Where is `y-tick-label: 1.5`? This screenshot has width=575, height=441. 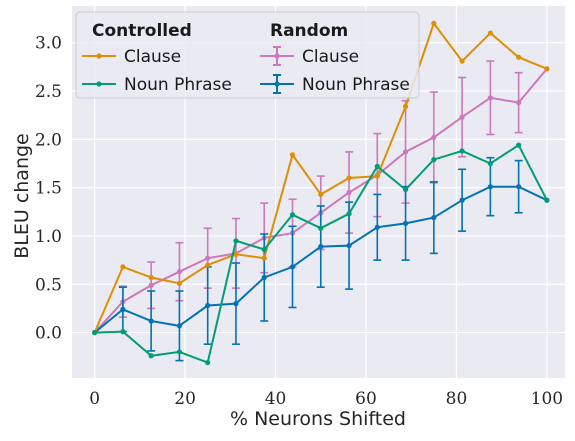
y-tick-label: 1.5 is located at coordinates (48, 189).